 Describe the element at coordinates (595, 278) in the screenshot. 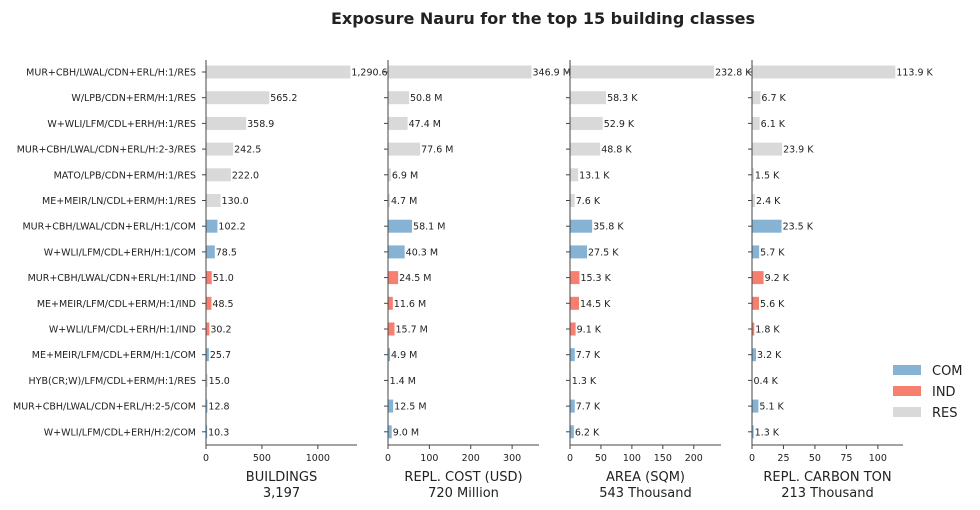

I see `value-label: 15.3 K` at that location.